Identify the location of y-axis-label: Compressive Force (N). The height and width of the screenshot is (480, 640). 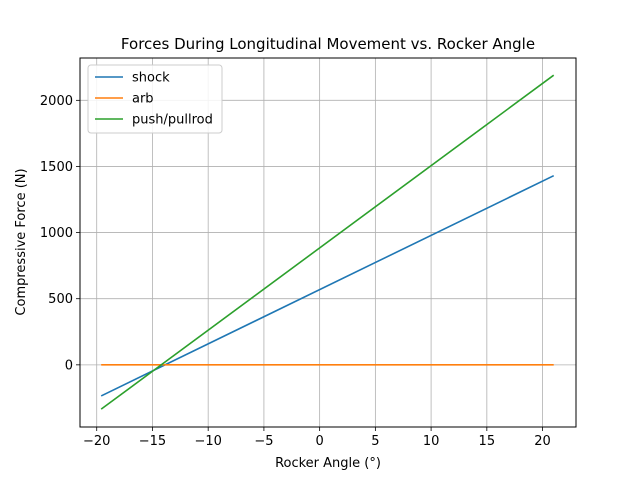
(21, 241).